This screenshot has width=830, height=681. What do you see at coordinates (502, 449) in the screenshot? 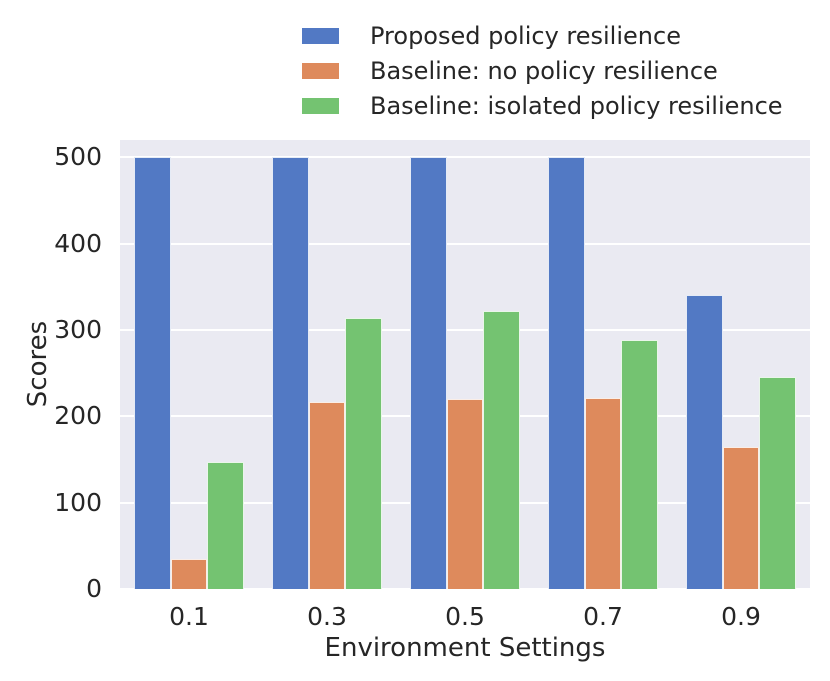
I see `bar-series2-cat2` at bounding box center [502, 449].